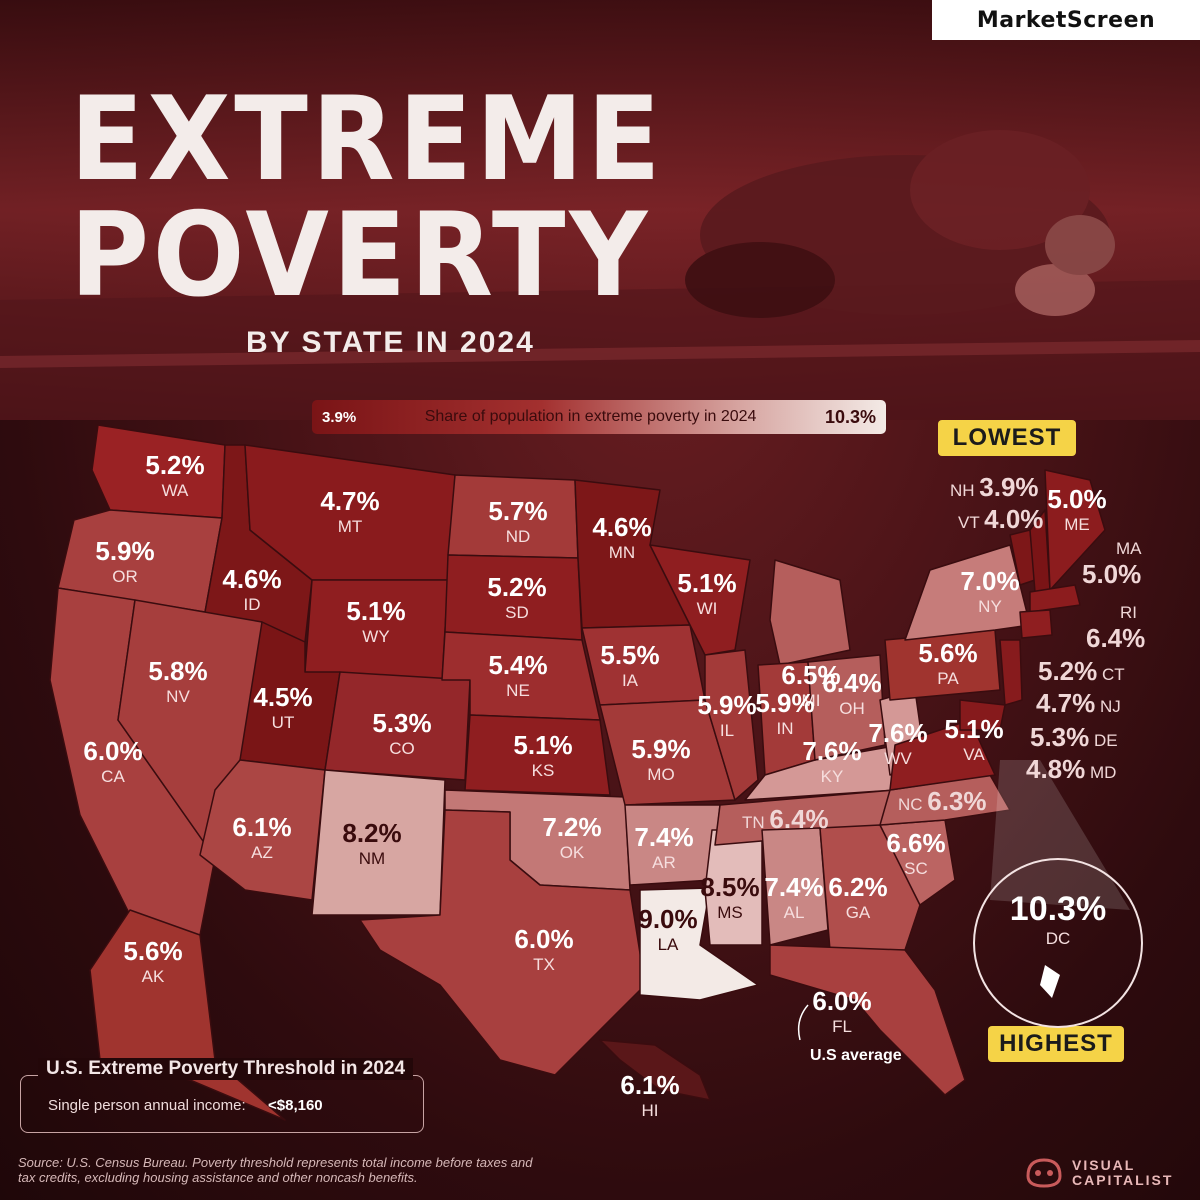  I want to click on state-abbr-pa: PA, so click(948, 678).